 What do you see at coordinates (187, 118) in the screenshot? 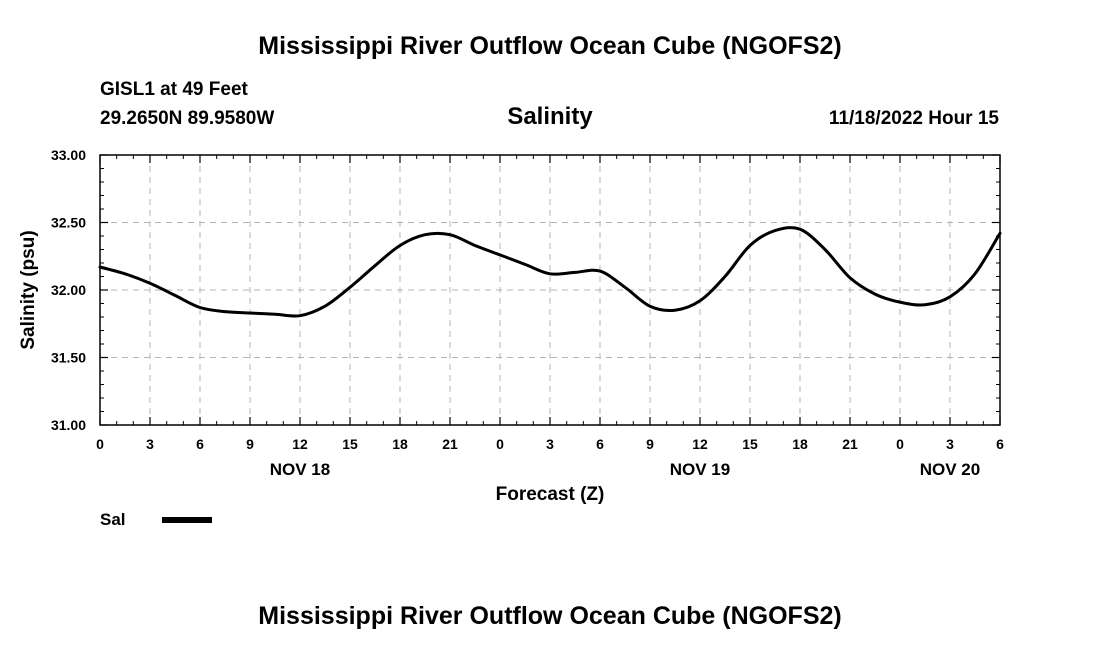
I see `station-coords: 29.2650N 89.9580W` at bounding box center [187, 118].